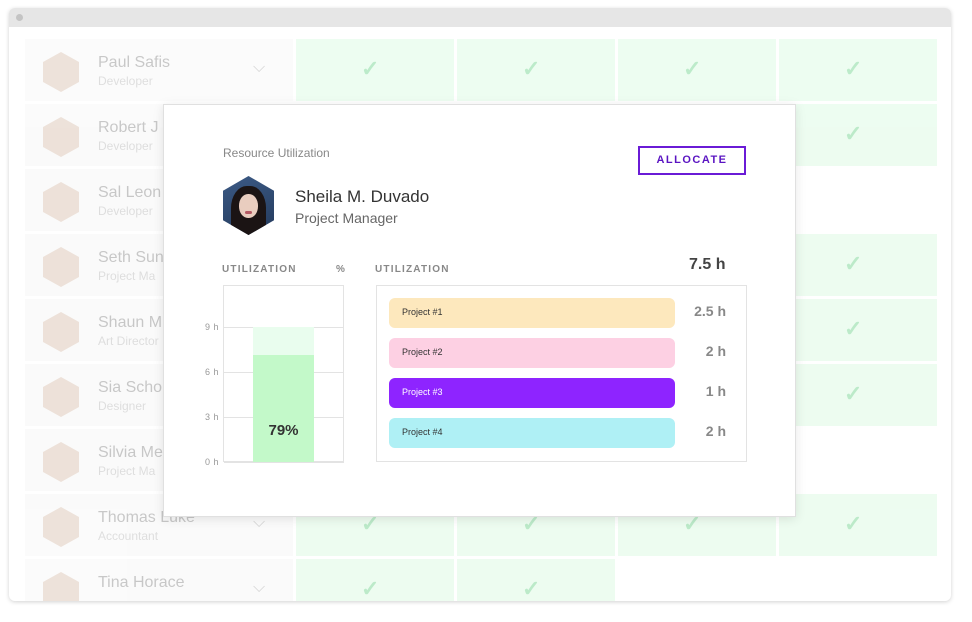 The width and height of the screenshot is (972, 622). Describe the element at coordinates (131, 257) in the screenshot. I see `resource-name: Seth Sun` at that location.